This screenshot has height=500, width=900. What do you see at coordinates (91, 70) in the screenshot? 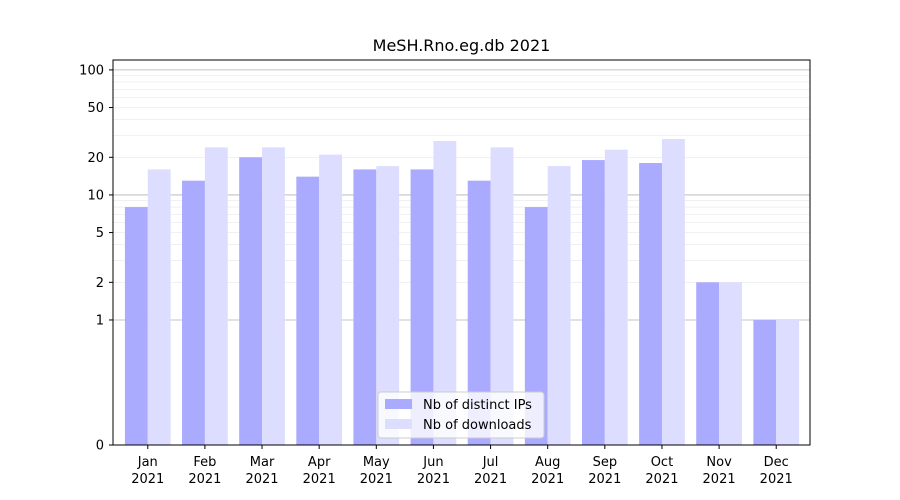
I see `y-tick-label: 100` at bounding box center [91, 70].